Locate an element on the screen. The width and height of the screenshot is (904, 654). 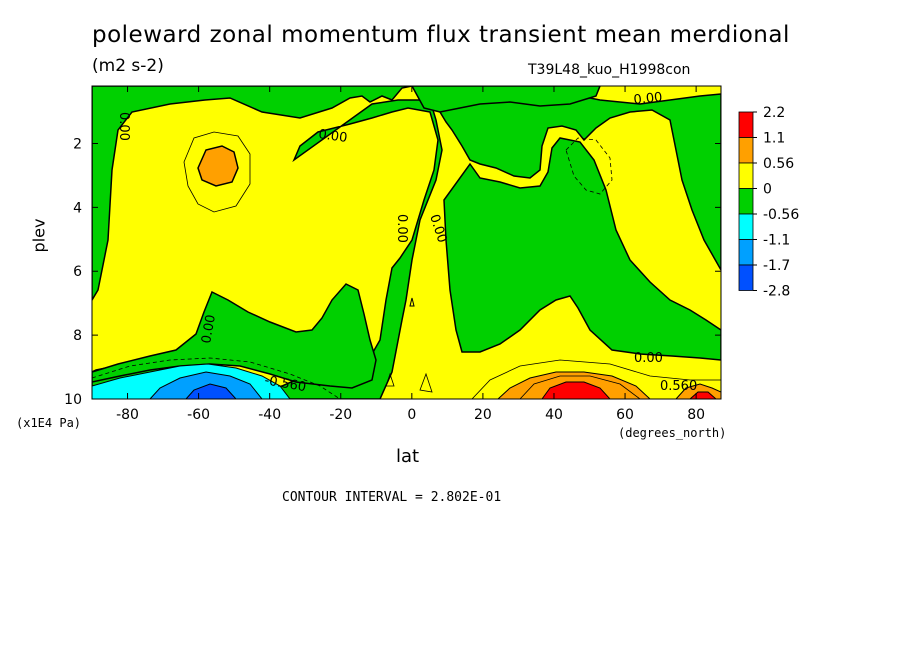
contour-line-nh-upper-dashed is located at coordinates (589, 166).